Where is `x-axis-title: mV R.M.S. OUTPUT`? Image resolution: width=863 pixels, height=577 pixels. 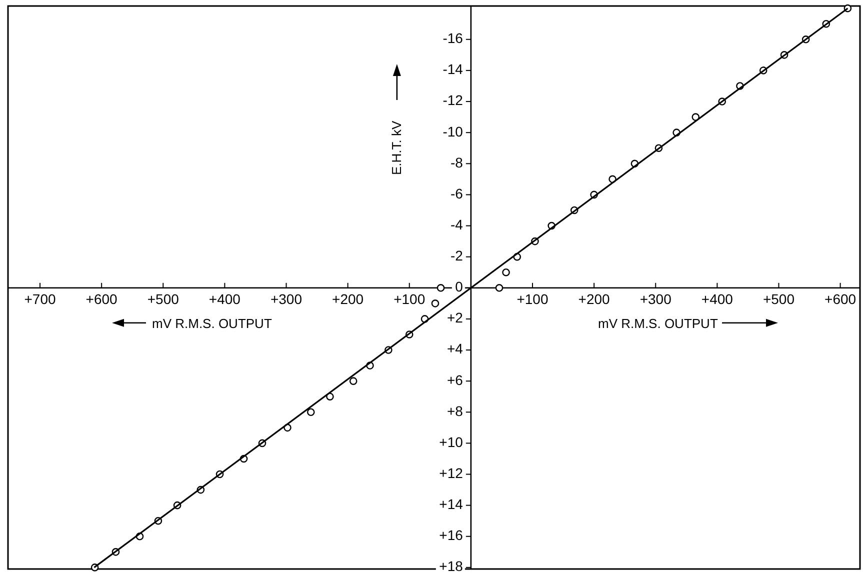
x-axis-title: mV R.M.S. OUTPUT is located at coordinates (658, 323).